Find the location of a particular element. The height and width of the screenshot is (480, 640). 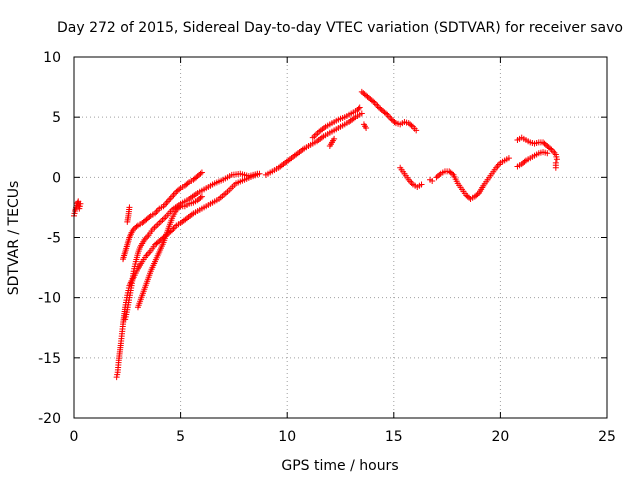

series-arc-h is located at coordinates (336, 122).